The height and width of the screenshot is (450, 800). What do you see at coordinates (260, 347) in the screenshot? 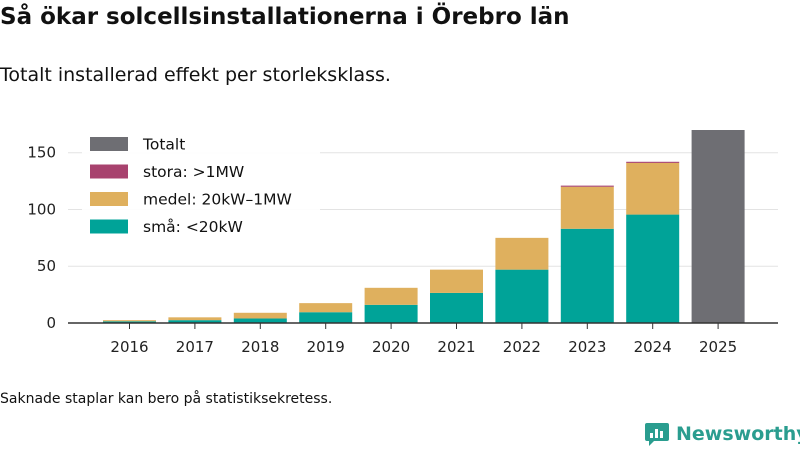
I see `x-tick-label: 2018` at bounding box center [260, 347].